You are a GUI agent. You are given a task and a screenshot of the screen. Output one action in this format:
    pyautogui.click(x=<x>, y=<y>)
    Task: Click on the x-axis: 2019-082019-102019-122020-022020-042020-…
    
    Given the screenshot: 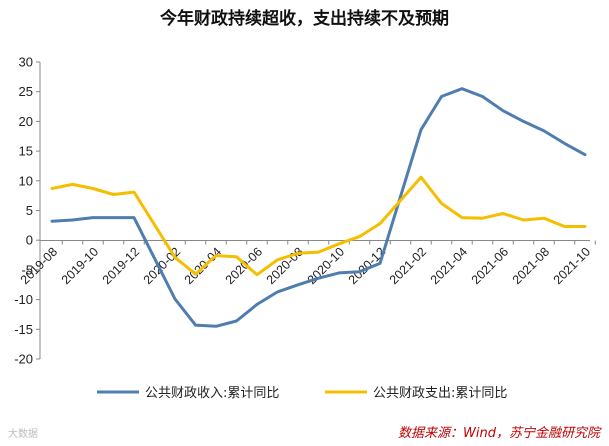 What is the action you would take?
    pyautogui.click(x=307, y=263)
    